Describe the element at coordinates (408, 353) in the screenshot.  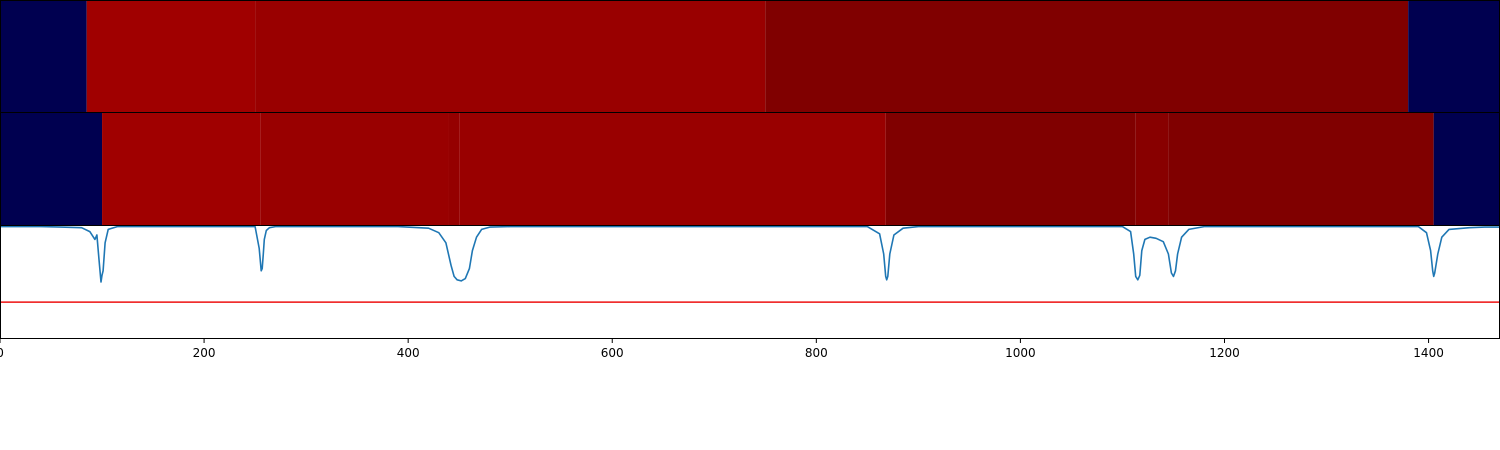
I see `x-tick-label: 400` at that location.